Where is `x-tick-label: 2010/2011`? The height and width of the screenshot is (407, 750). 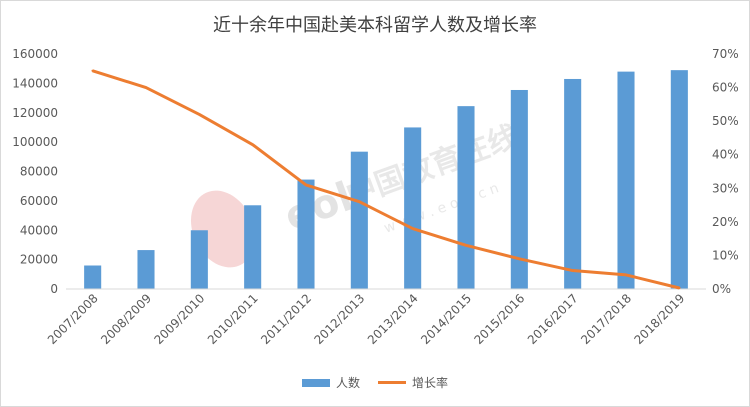
x-tick-label: 2010/2011 is located at coordinates (233, 319).